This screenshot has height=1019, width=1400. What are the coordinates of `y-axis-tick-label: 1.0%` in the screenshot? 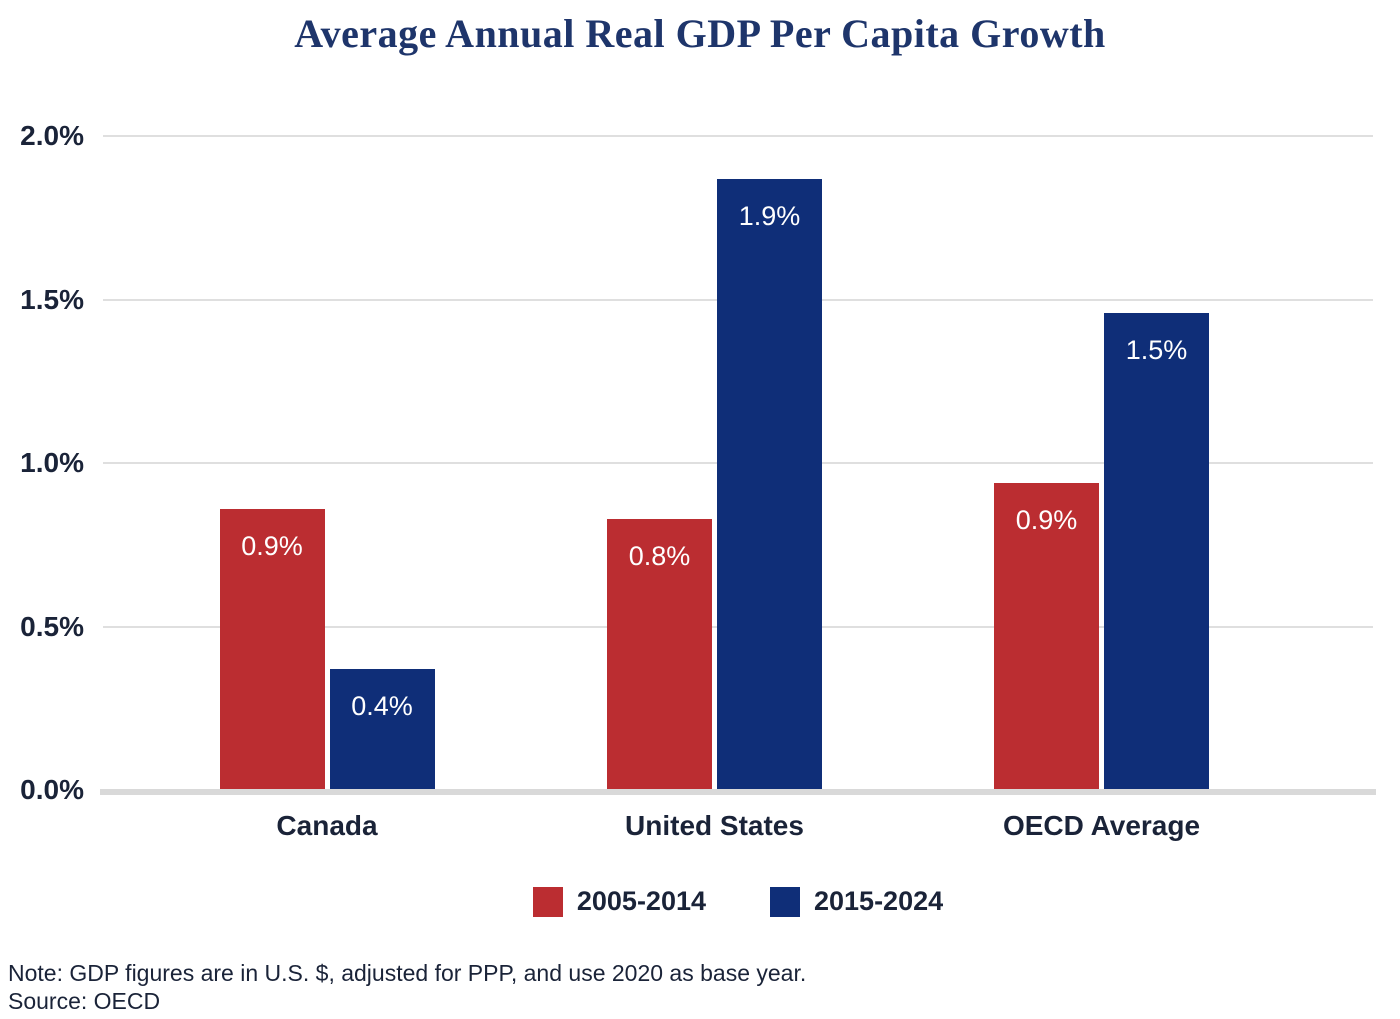 It's located at (52, 462).